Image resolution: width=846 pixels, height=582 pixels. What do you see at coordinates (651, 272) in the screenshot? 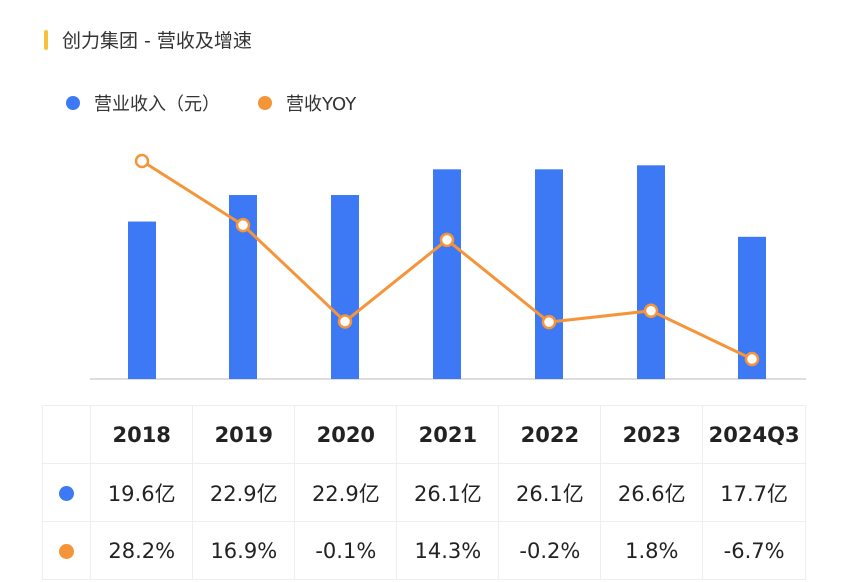
I see `revenue-bar-2023` at bounding box center [651, 272].